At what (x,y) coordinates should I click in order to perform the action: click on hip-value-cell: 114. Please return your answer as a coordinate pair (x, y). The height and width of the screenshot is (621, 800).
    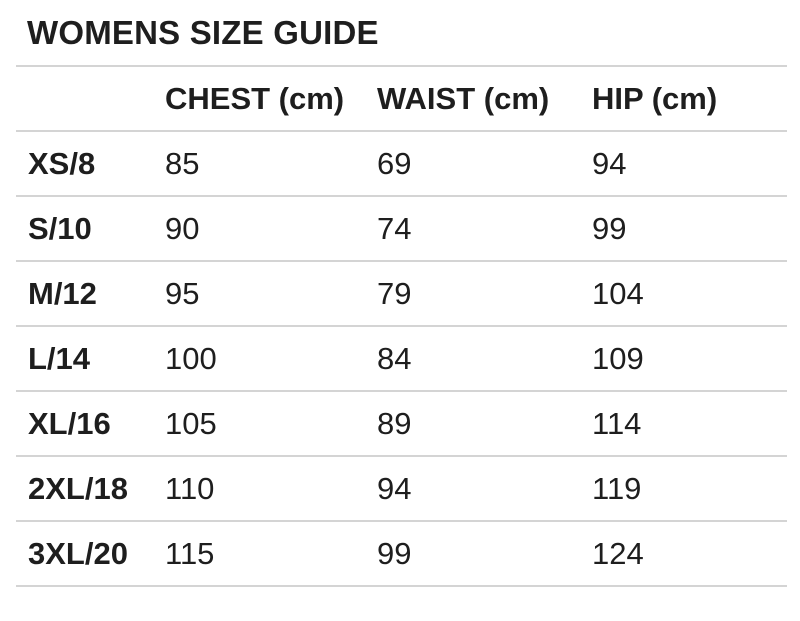
    Looking at the image, I should click on (689, 424).